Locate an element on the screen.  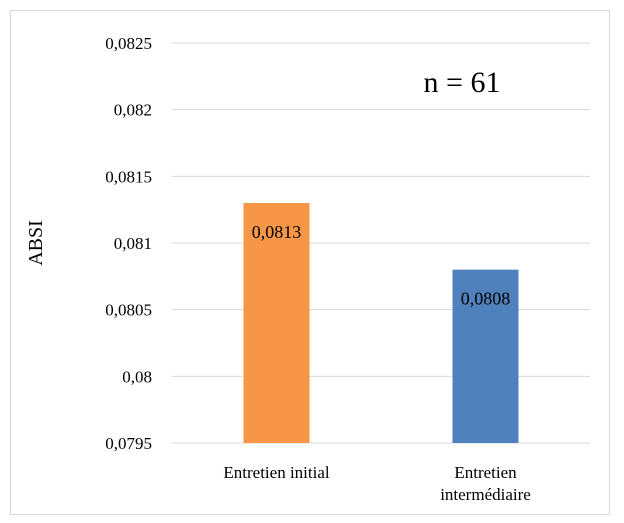
x-tick-label: Entretien is located at coordinates (485, 472).